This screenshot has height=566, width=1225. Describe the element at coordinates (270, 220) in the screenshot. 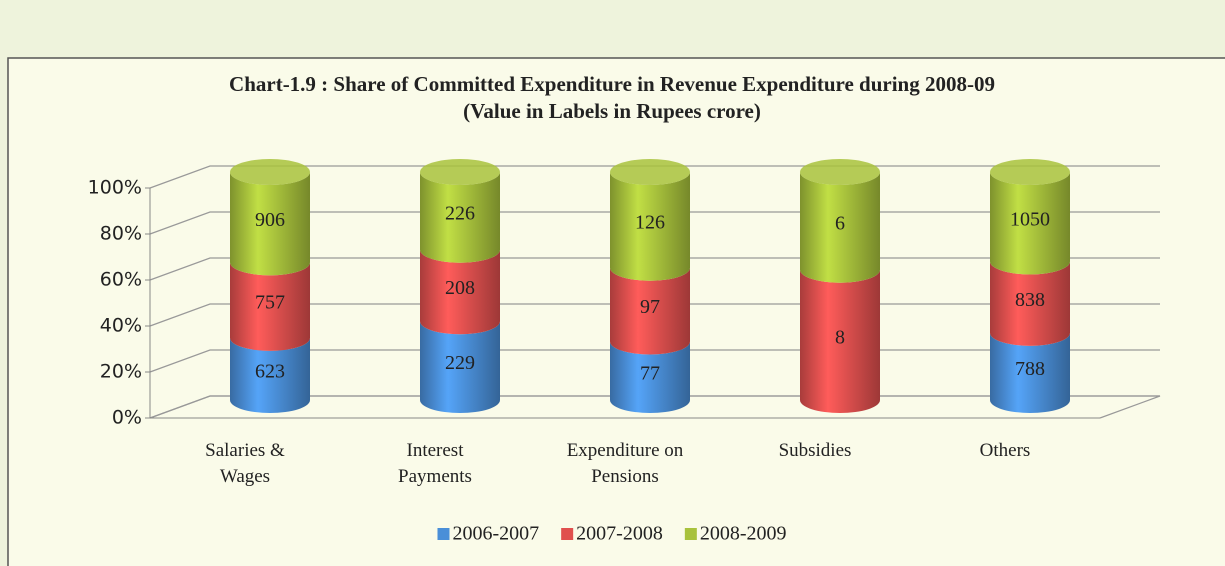

I see `data-label: 906` at that location.